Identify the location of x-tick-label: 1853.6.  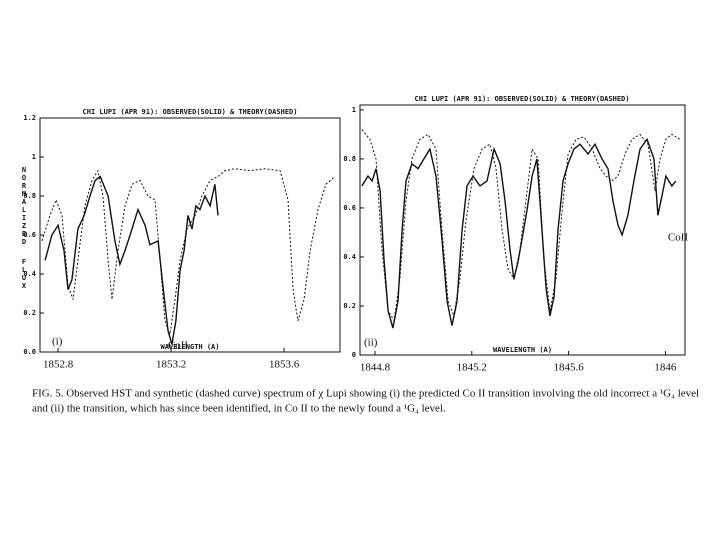
(284, 365).